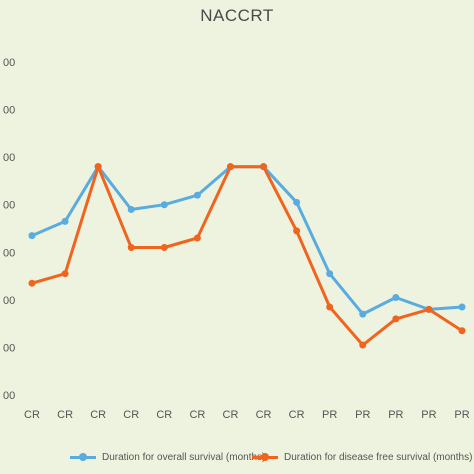 Image resolution: width=474 pixels, height=474 pixels. What do you see at coordinates (247, 415) in the screenshot?
I see `x-axis-ticks: CR CR CR CR CR CR CR CR CR PR PR PR PR PR` at bounding box center [247, 415].